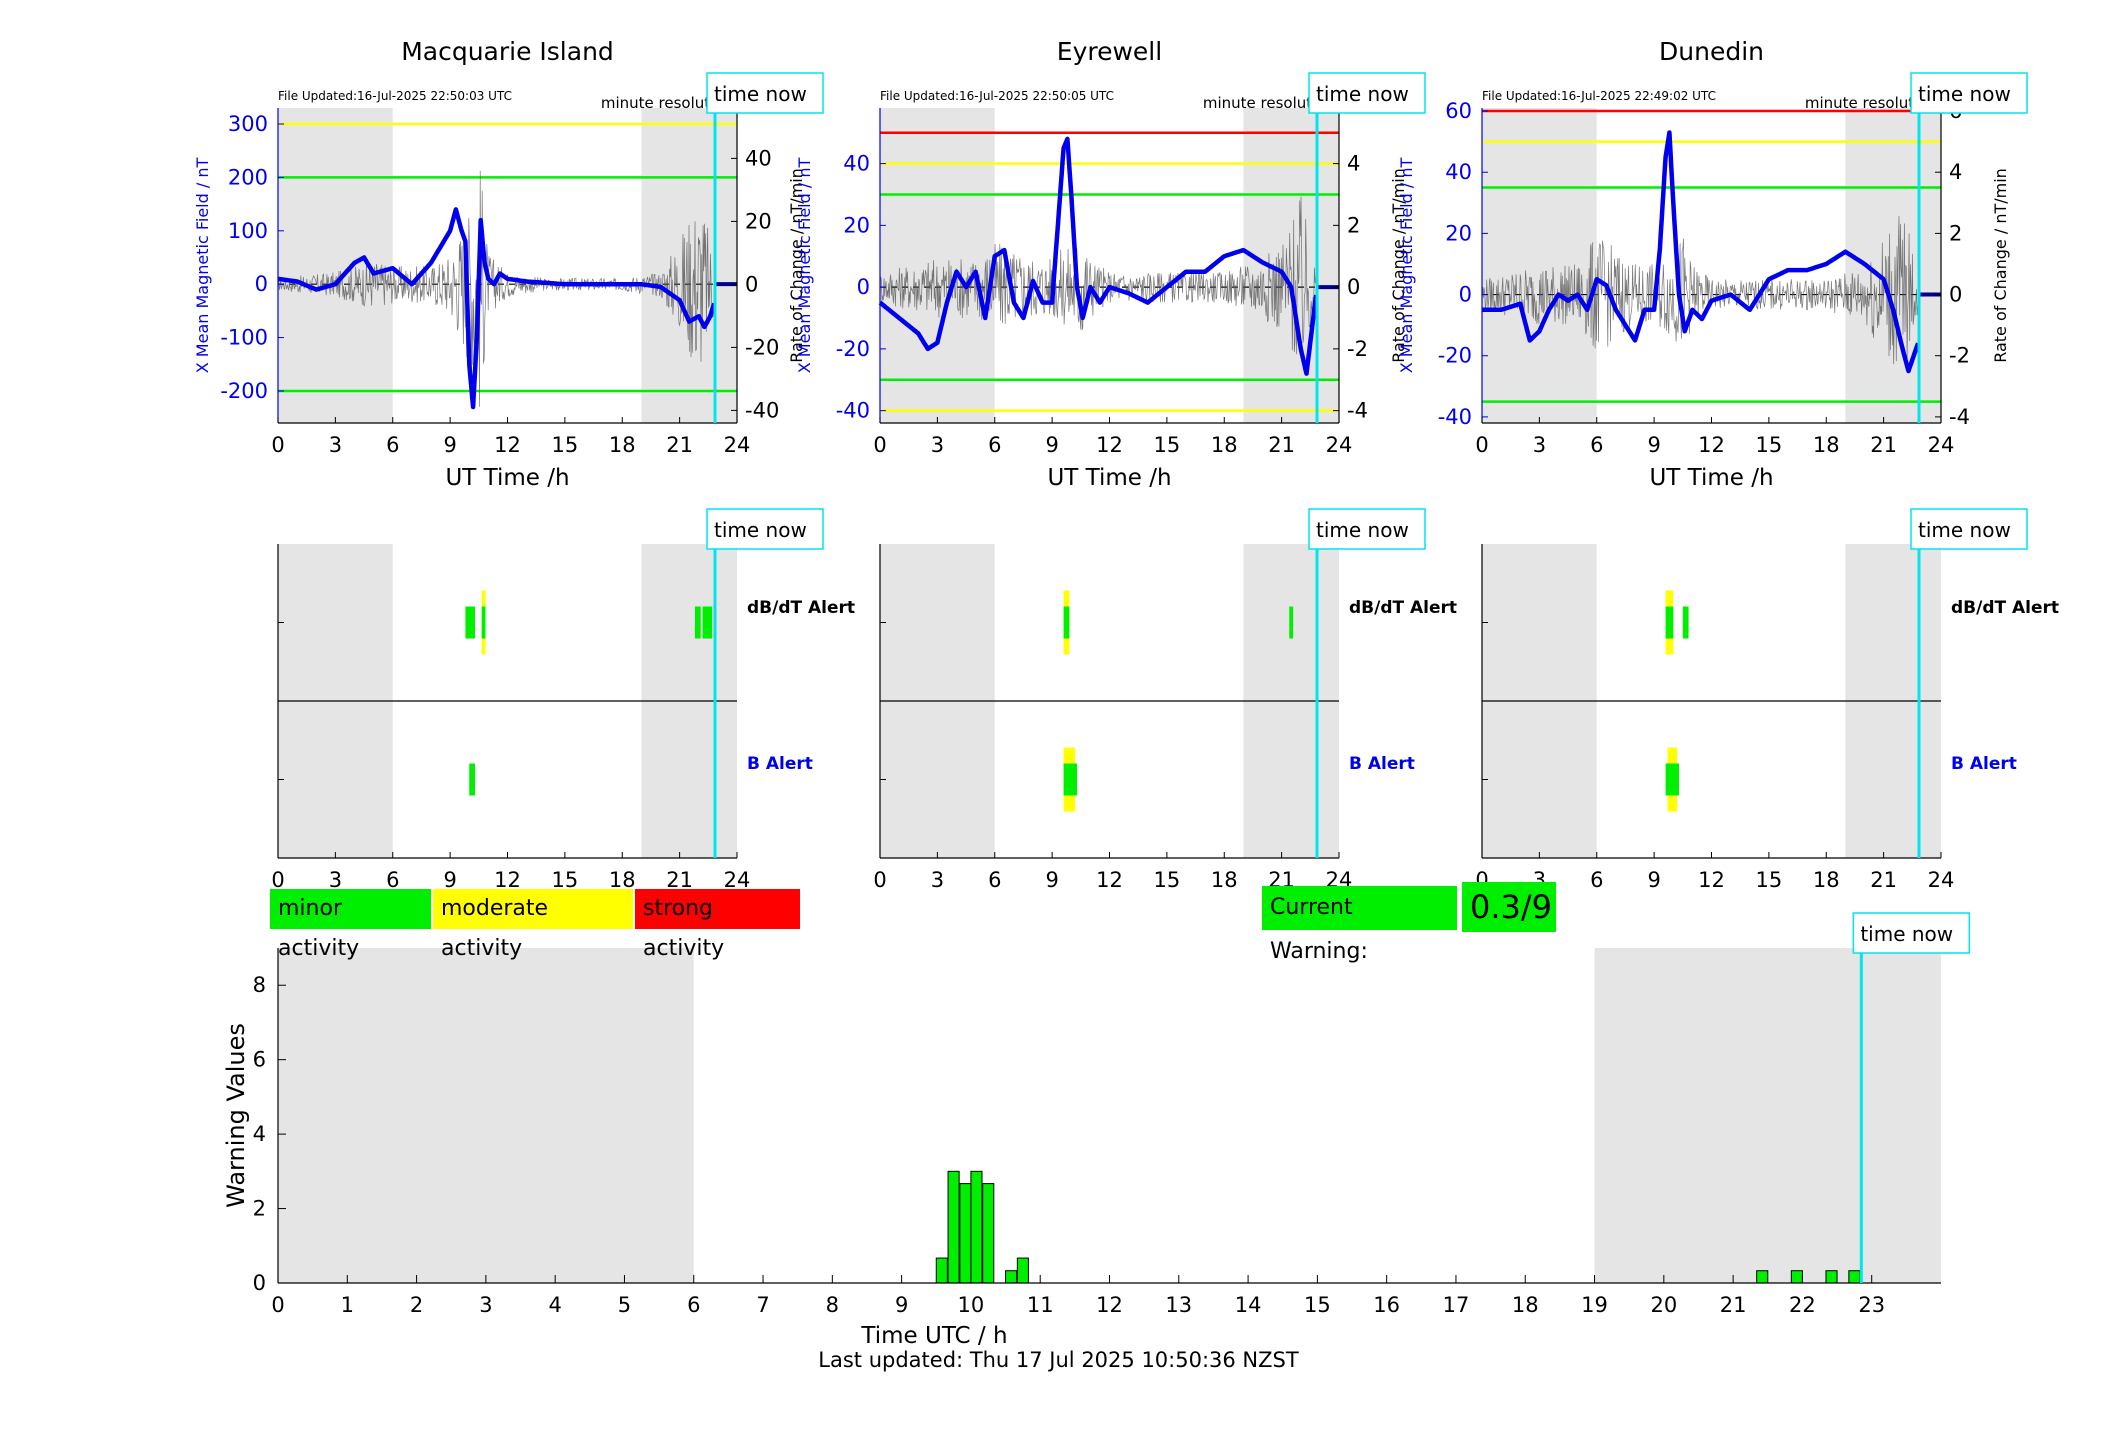  What do you see at coordinates (832, 1305) in the screenshot?
I see `x-tick-label: 8` at bounding box center [832, 1305].